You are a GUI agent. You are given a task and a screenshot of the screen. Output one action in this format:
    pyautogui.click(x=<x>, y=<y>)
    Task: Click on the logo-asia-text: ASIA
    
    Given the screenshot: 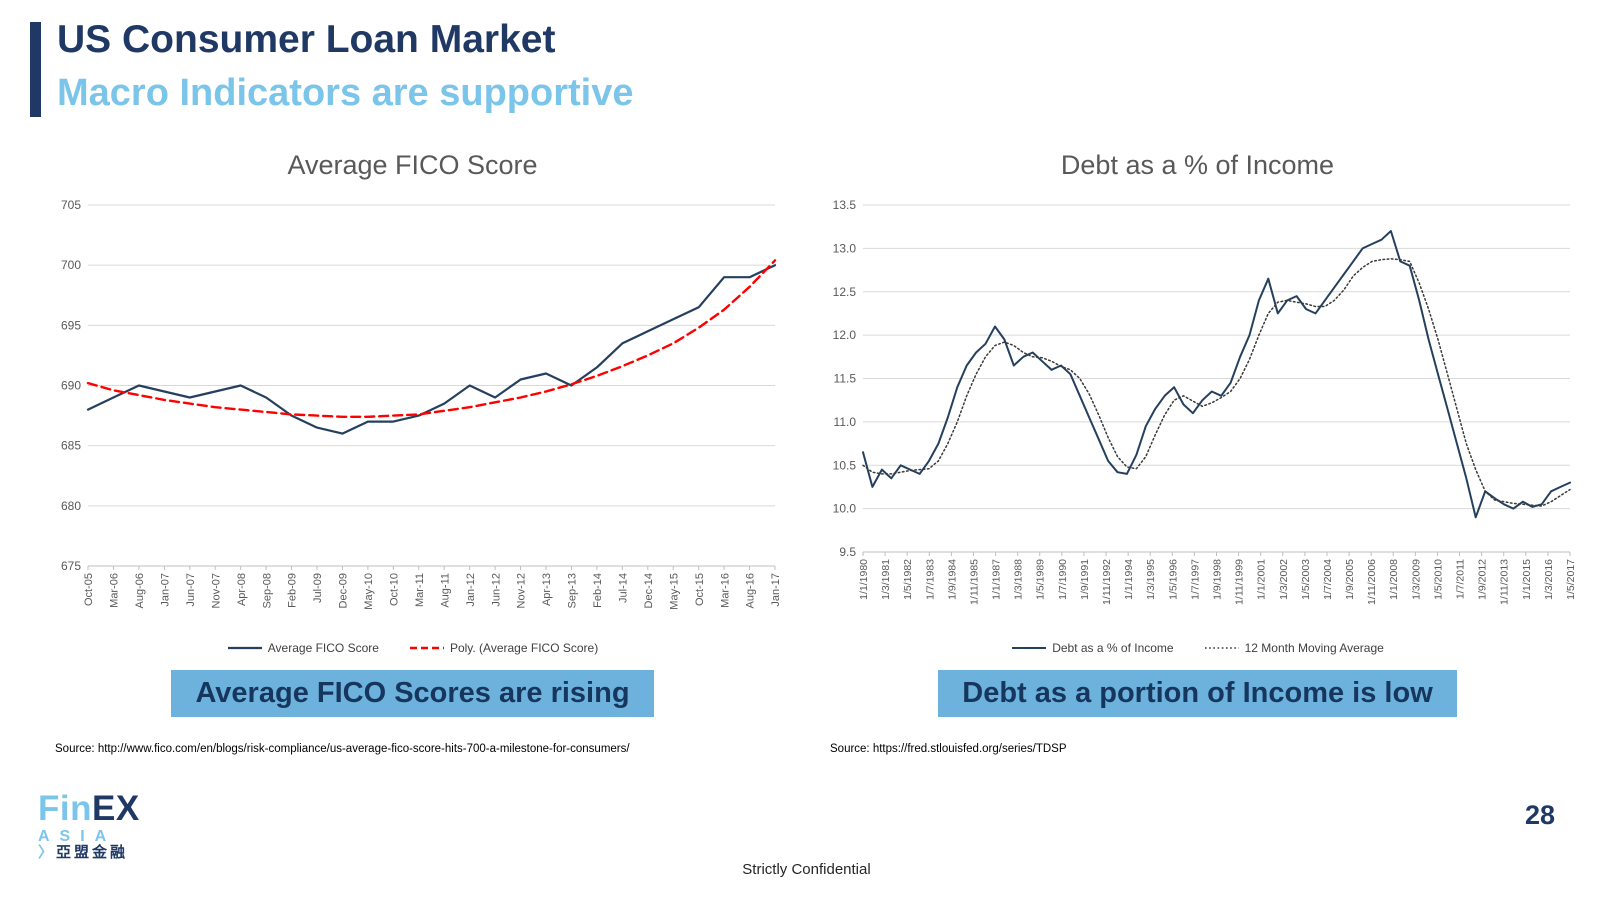 What is the action you would take?
    pyautogui.click(x=77, y=836)
    